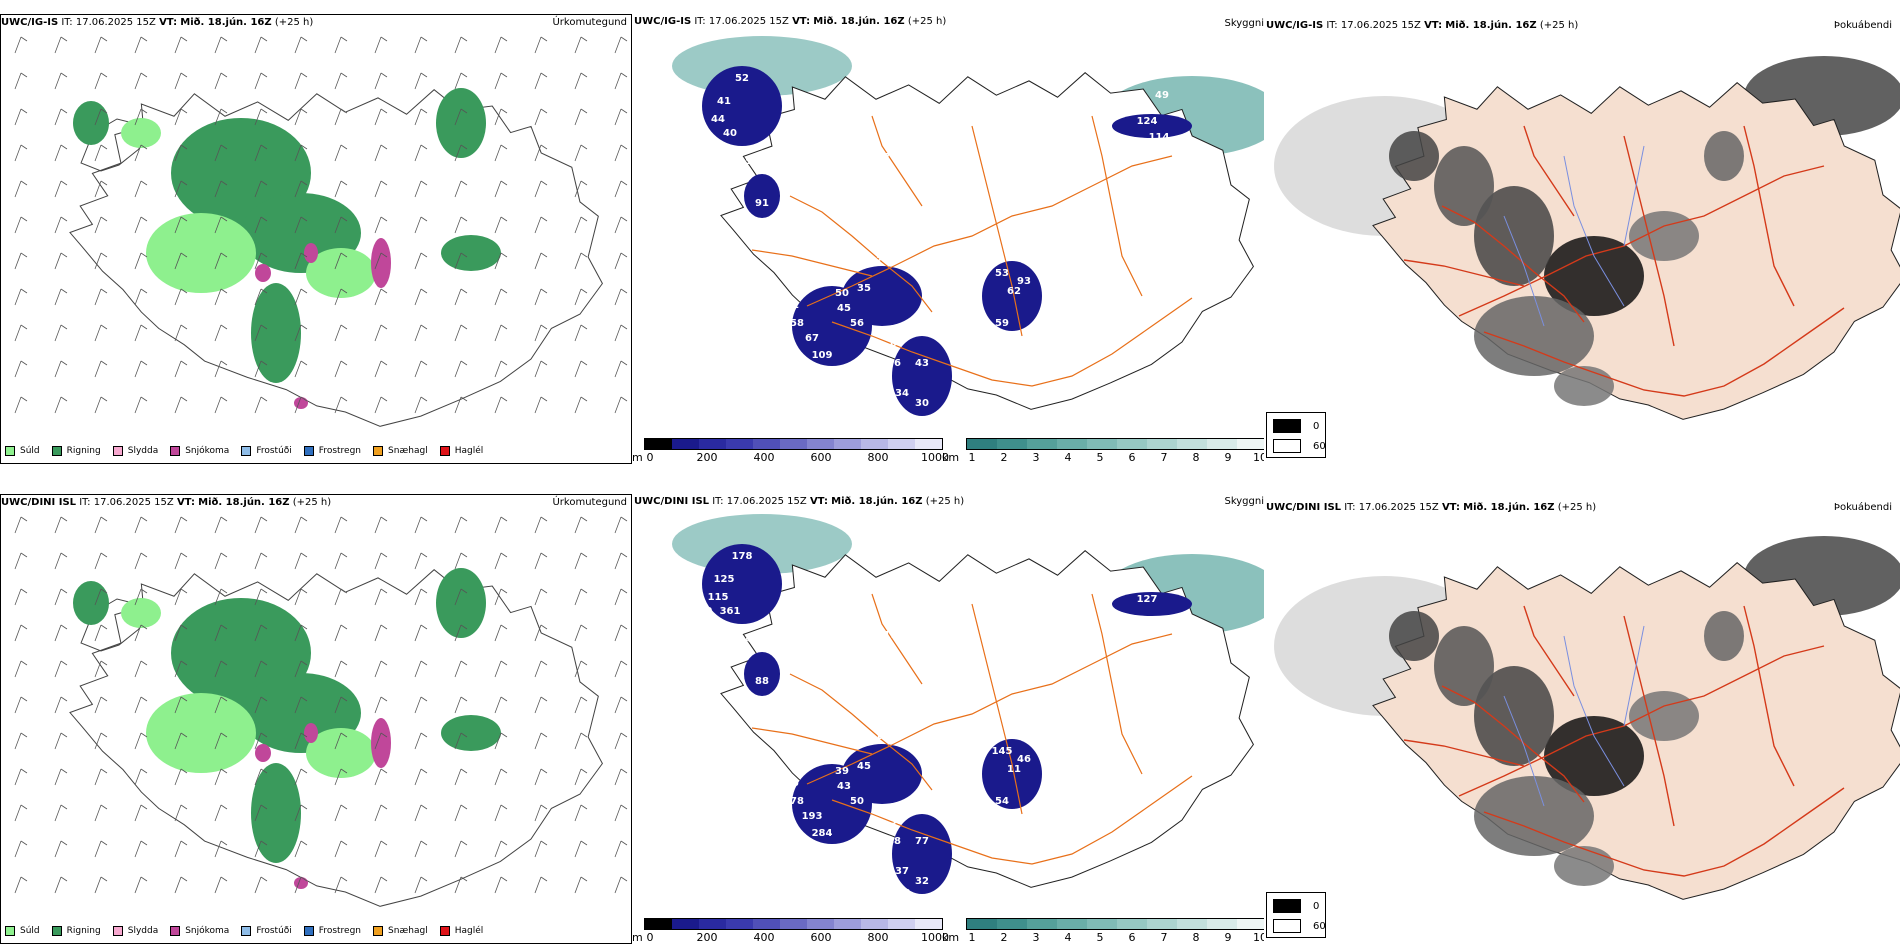 This screenshot has height=950, width=1900. I want to click on colorbar-tick: 5, so click(1100, 457).